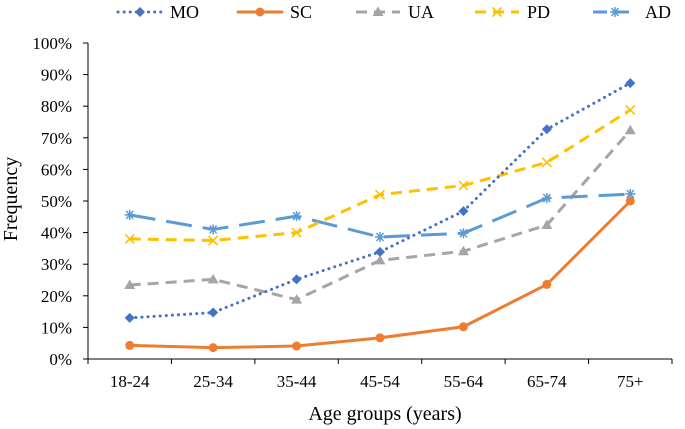 The height and width of the screenshot is (429, 685). What do you see at coordinates (56, 75) in the screenshot?
I see `y-tick-label: 90%` at bounding box center [56, 75].